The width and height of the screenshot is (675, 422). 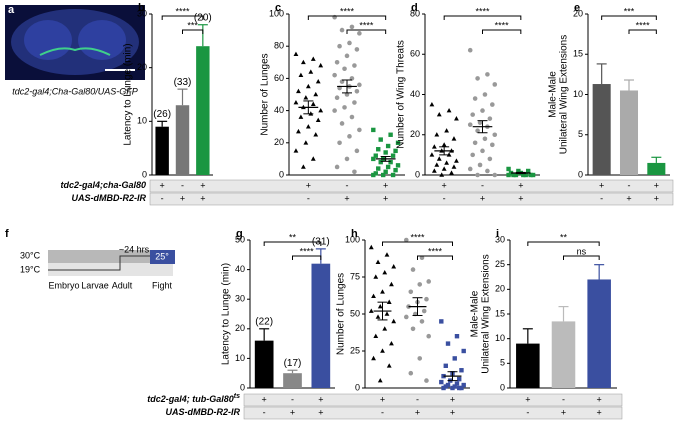 What do you see at coordinates (103, 185) in the screenshot?
I see `genotype-name: tdc2-gal4;cha-Gal80` at bounding box center [103, 185].